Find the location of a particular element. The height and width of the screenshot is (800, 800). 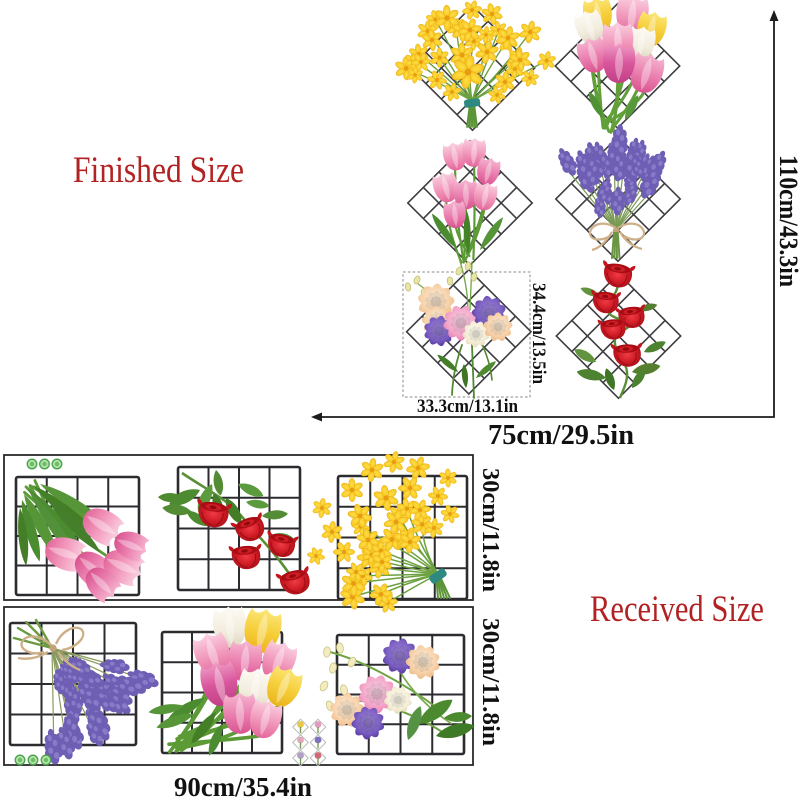

svg-text: Received Size is located at coordinates (677, 609).